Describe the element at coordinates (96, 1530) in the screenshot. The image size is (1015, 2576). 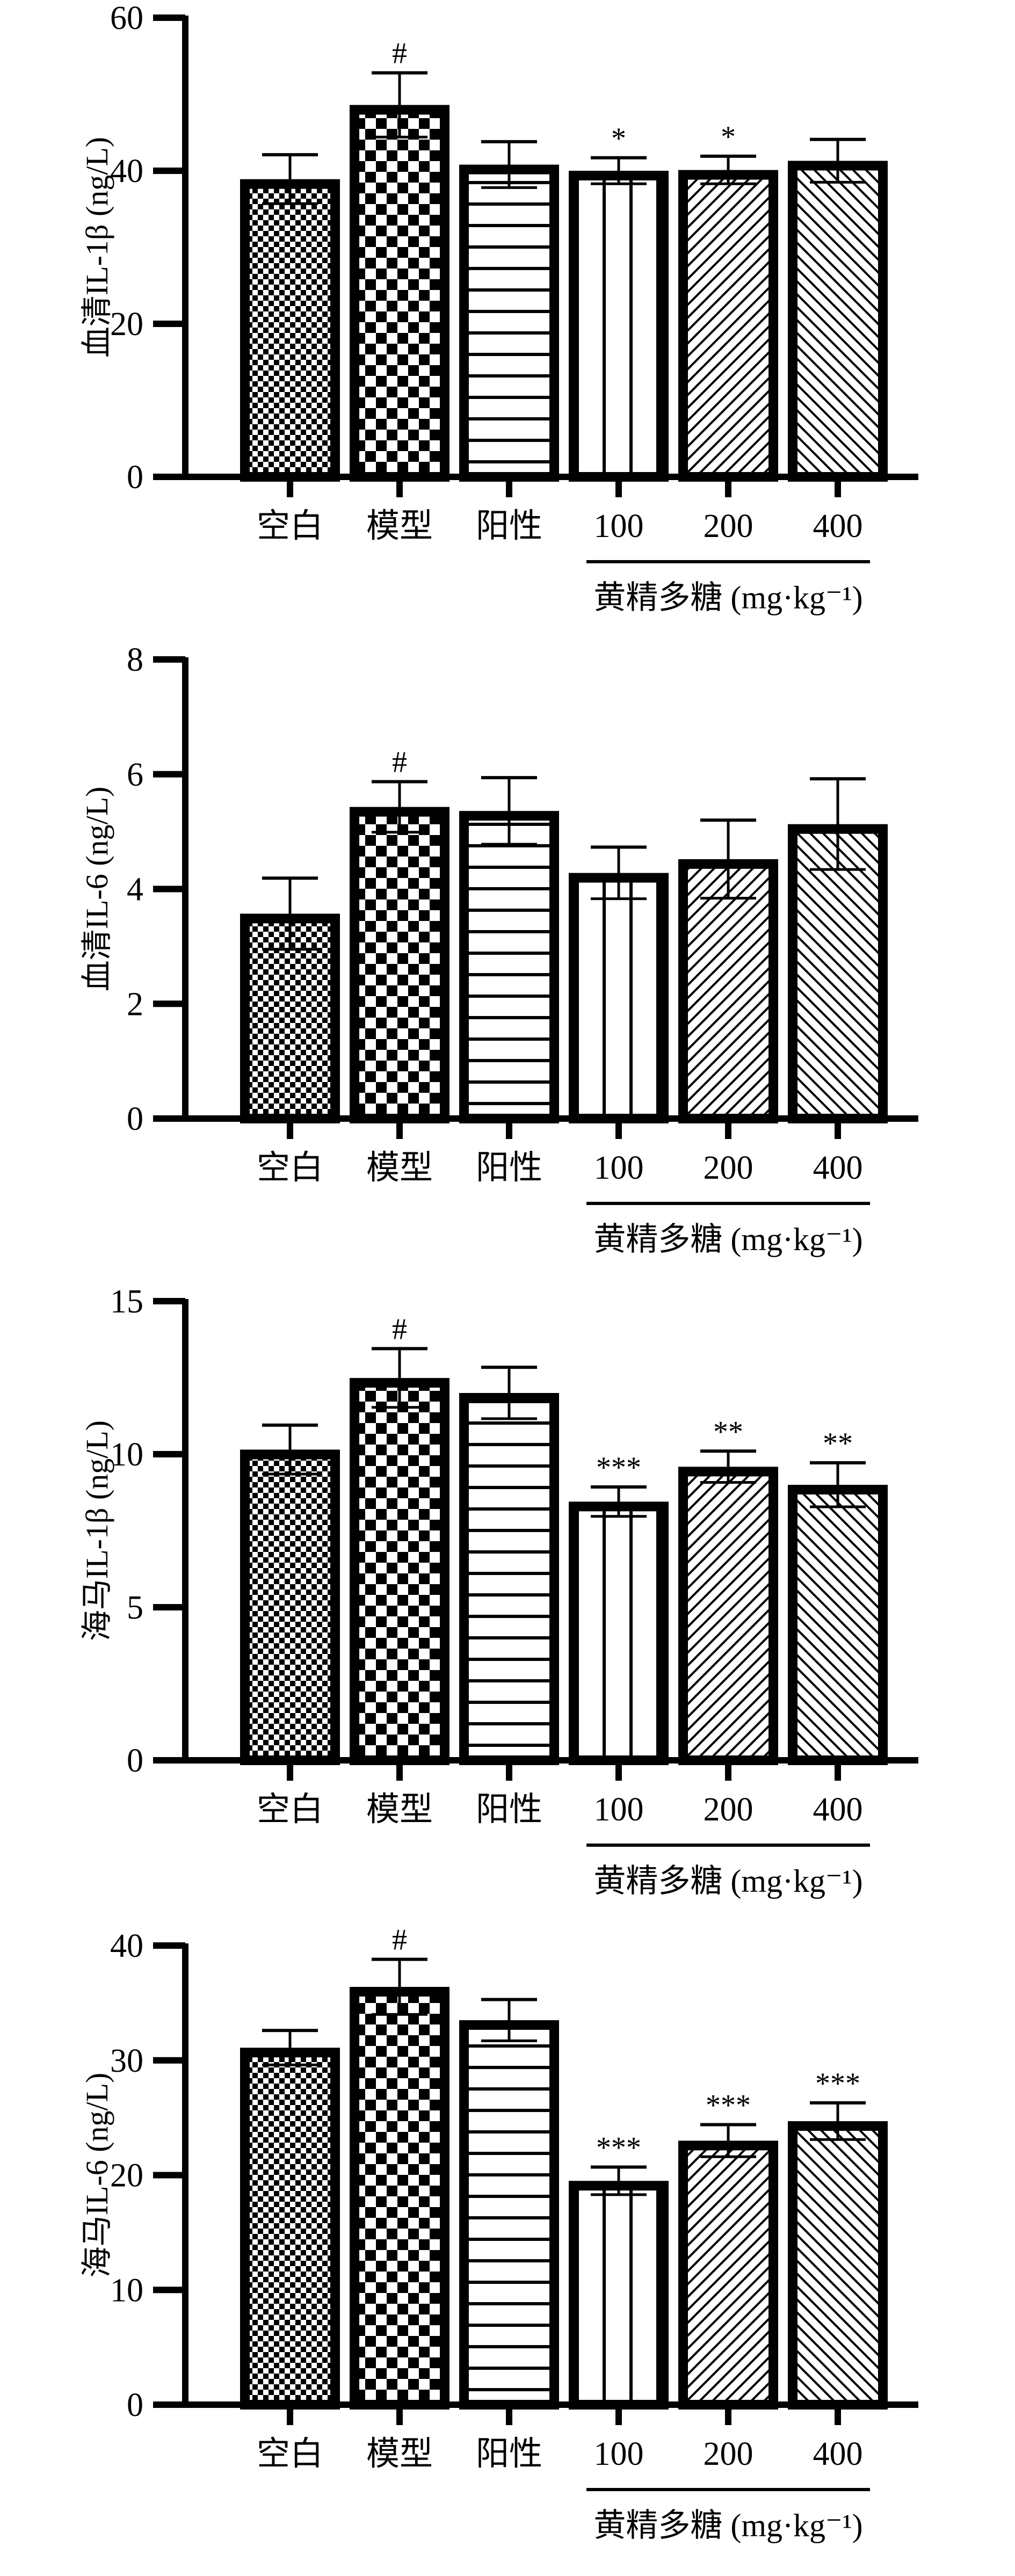
I see `y-axis-label: 海马IL-1β (ng/L)` at that location.